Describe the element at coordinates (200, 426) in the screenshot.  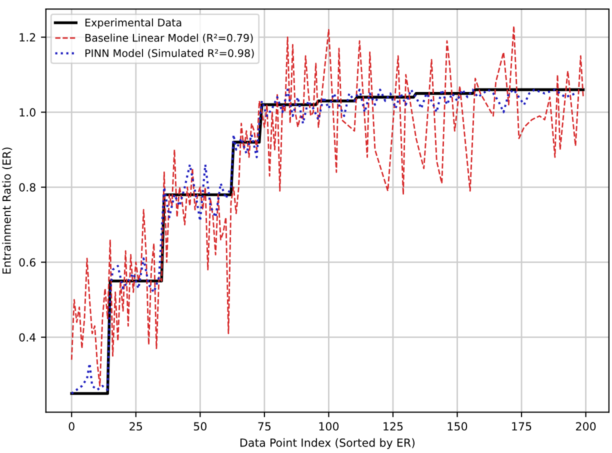
I see `x-tick-label: 50` at that location.